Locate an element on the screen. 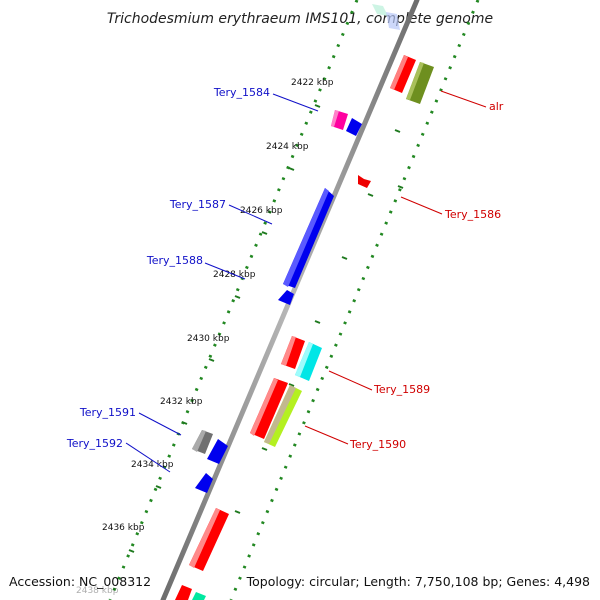  kbp-label: 2430 kbp is located at coordinates (208, 339).